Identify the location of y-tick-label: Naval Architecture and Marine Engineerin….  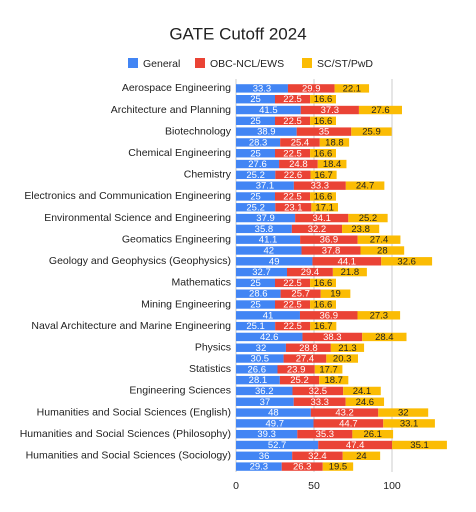
(131, 326).